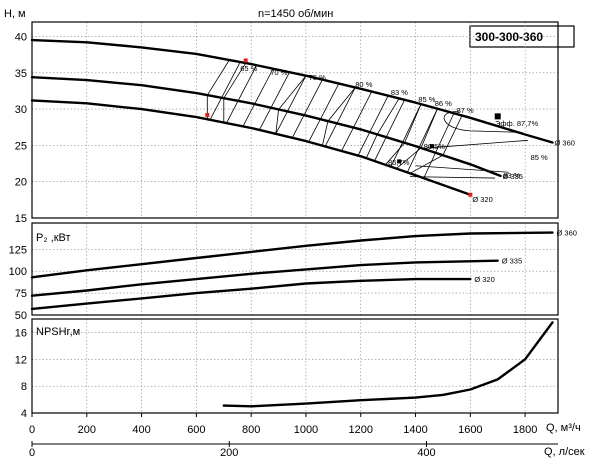 This screenshot has width=593, height=458. What do you see at coordinates (452, 177) in the screenshot?
I see `efficiency-contour-83b` at bounding box center [452, 177].